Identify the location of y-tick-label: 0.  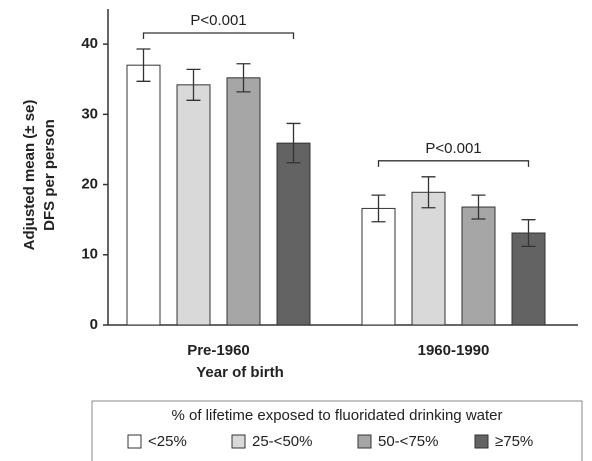
(94, 324).